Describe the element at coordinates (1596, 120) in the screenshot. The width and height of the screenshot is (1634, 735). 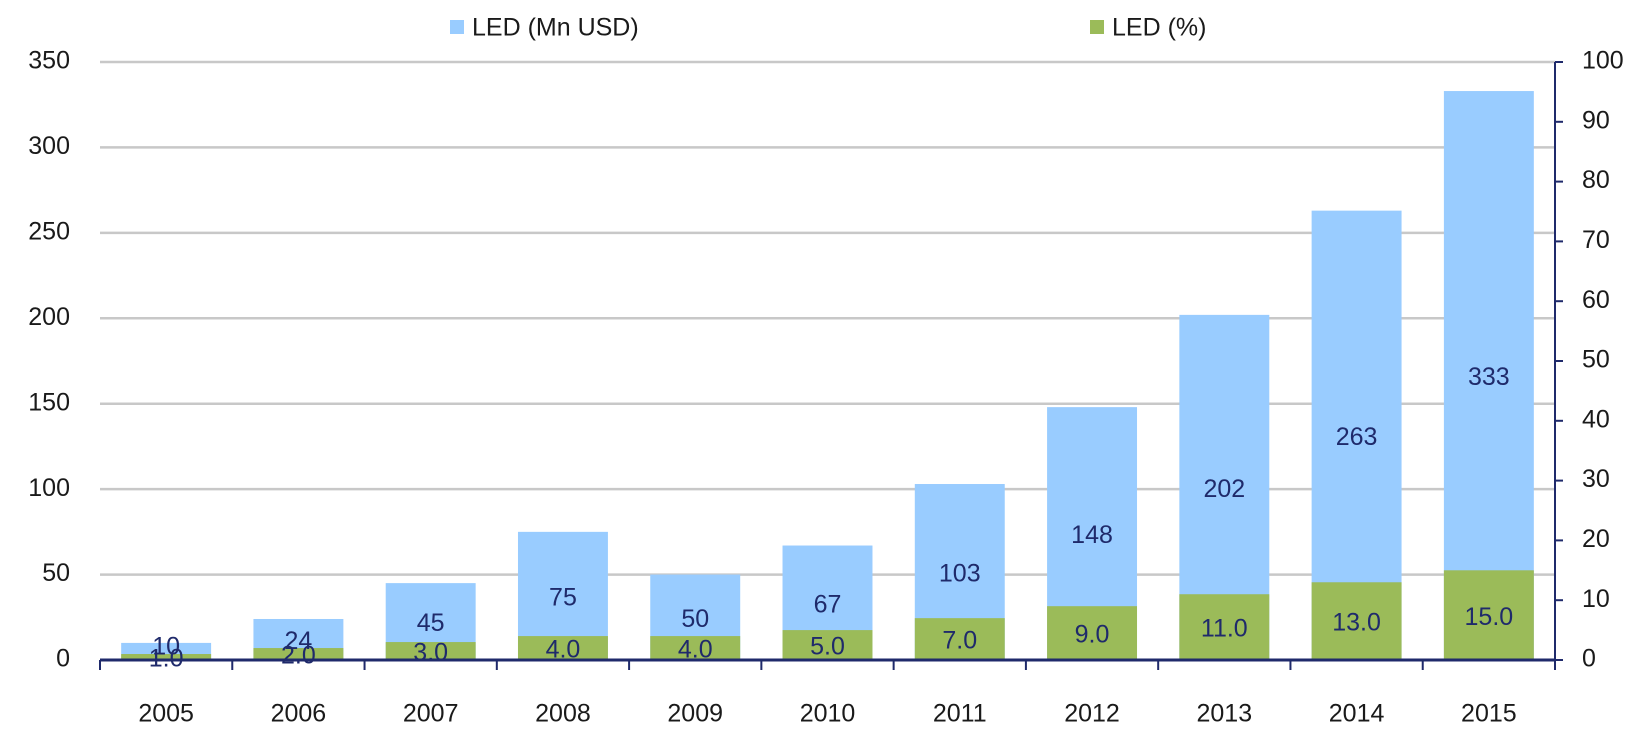
I see `y2-tick-label: 90` at that location.